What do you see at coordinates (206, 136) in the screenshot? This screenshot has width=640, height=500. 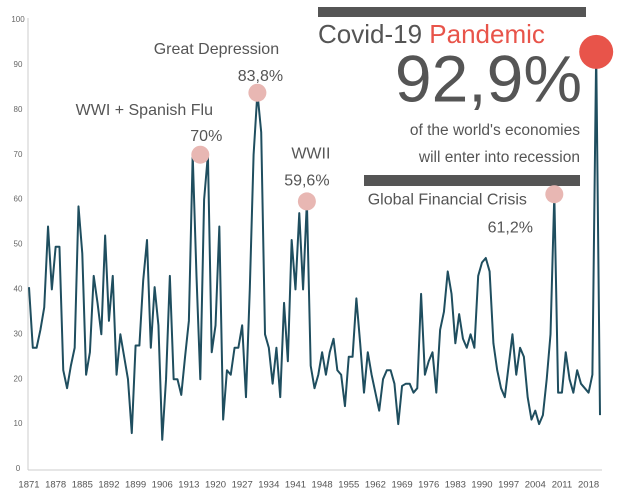 I see `annotation-value: 70%` at bounding box center [206, 136].